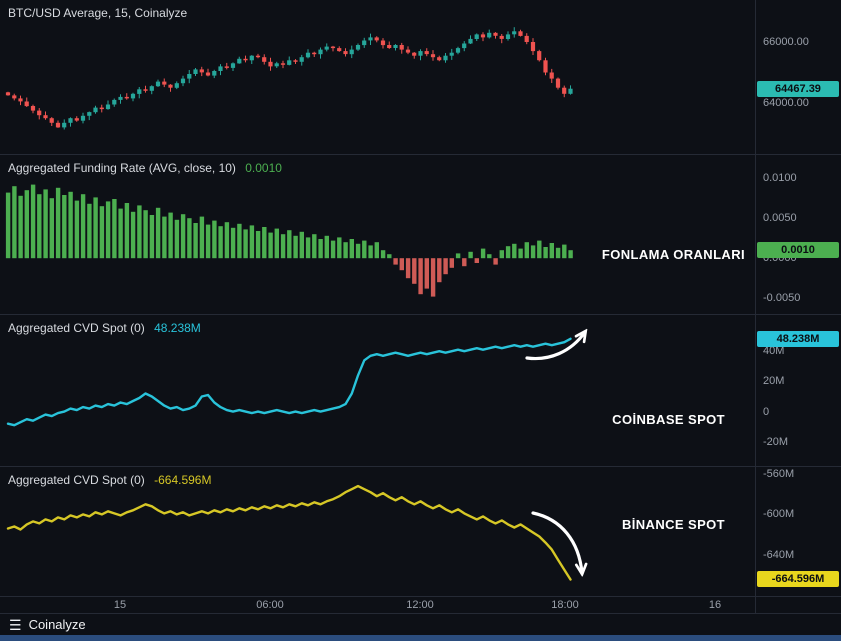  Describe the element at coordinates (782, 298) in the screenshot. I see `y-axis-tick-label: -0.0050` at that location.